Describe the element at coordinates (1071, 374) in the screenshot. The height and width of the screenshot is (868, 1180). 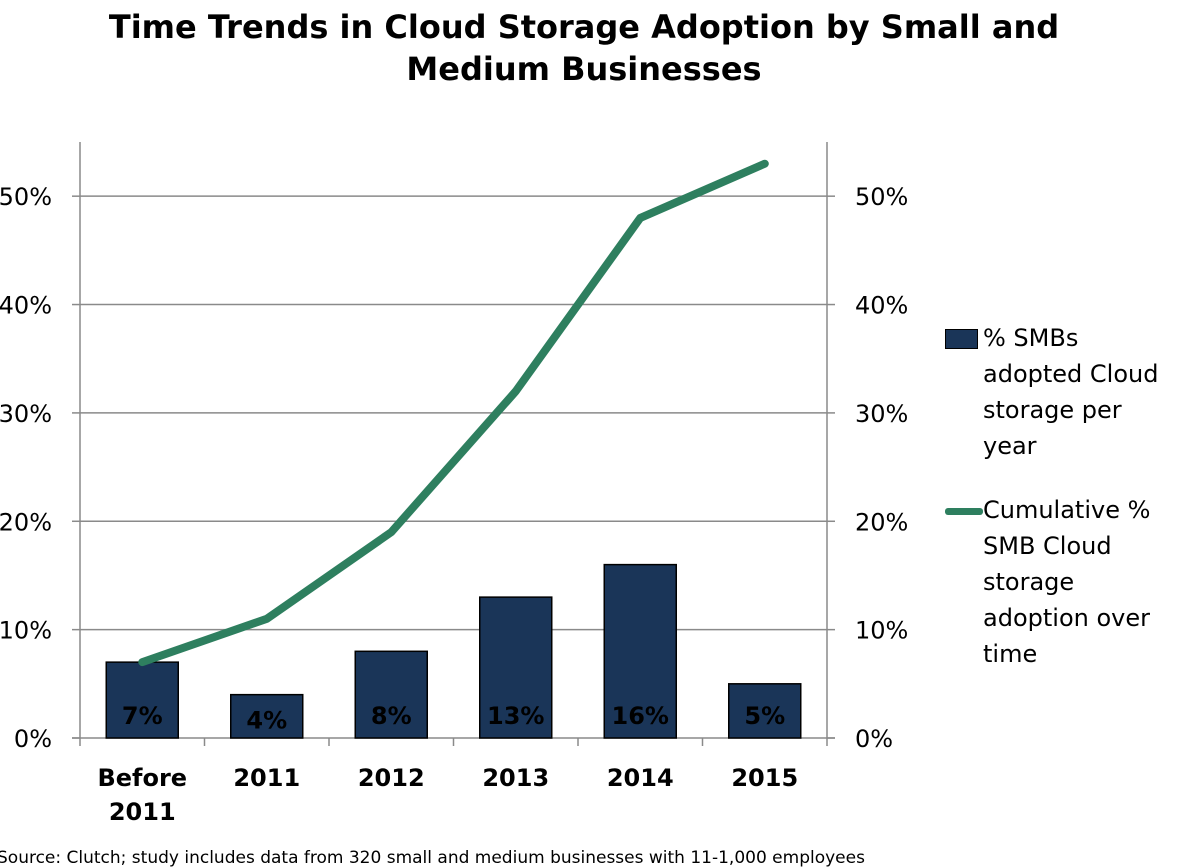
I see `legend-text-line: adopted Cloud` at that location.